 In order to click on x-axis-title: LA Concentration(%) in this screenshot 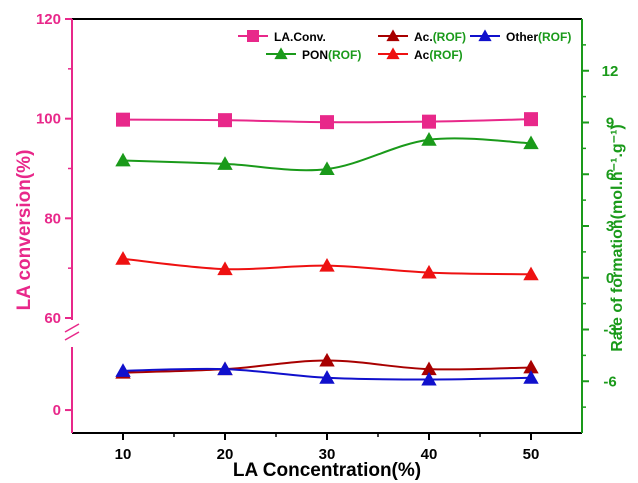, I will do `click(327, 470)`.